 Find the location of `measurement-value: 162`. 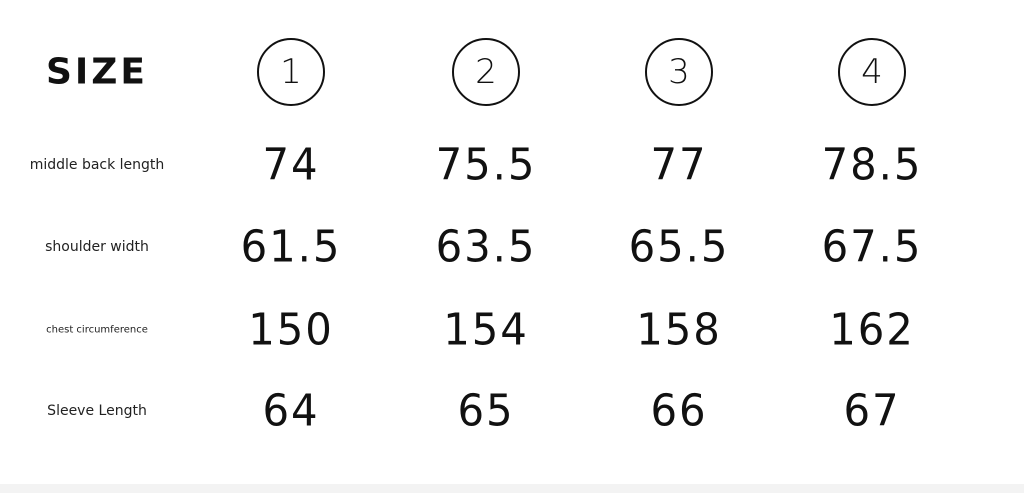

measurement-value: 162 is located at coordinates (872, 330).